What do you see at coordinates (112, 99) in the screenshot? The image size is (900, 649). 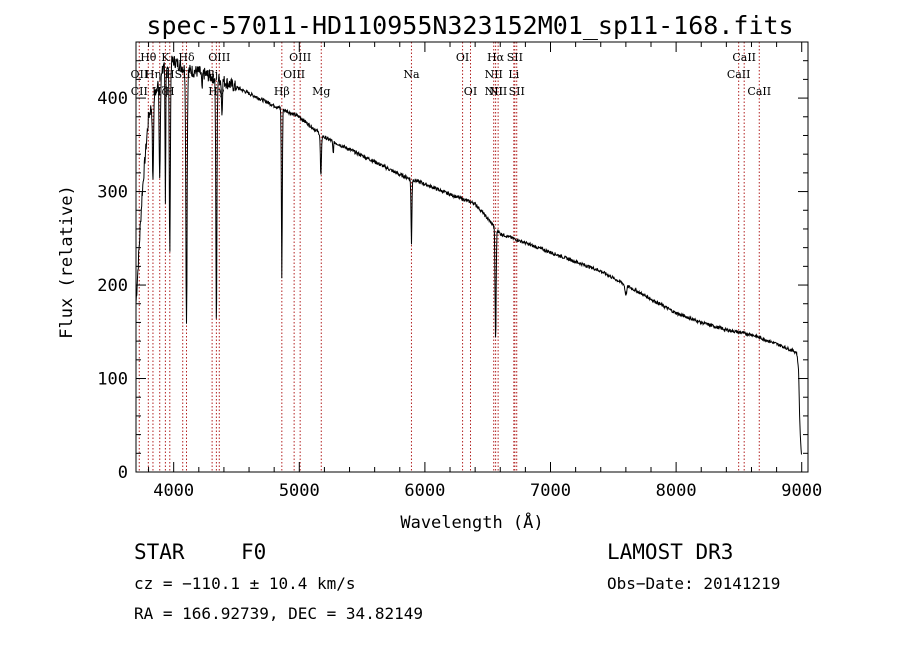 I see `y-tick-label: 400` at bounding box center [112, 99].